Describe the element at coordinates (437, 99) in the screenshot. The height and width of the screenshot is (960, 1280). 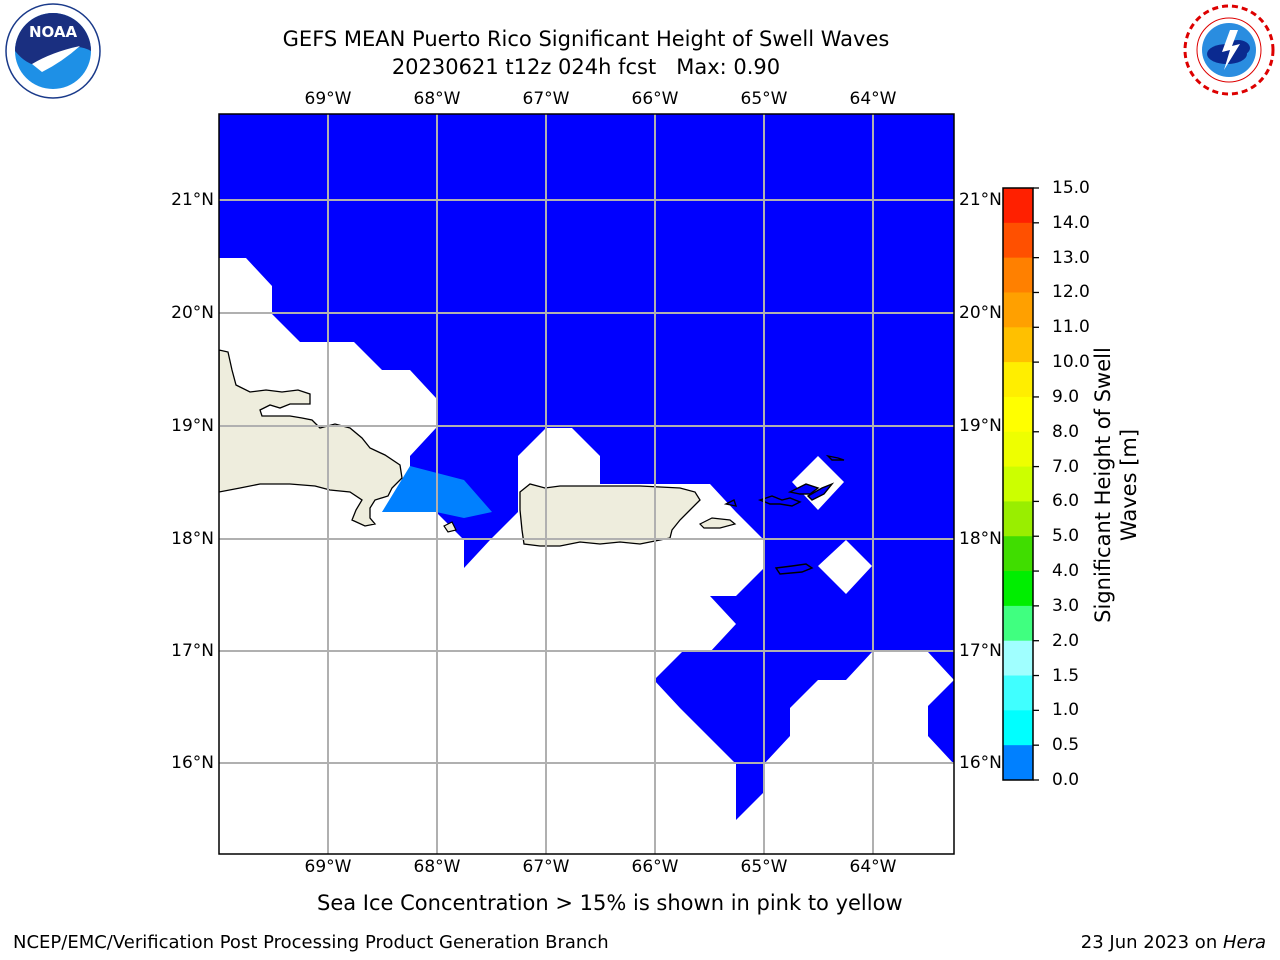
I see `lon-label-top-68w: 68°W` at that location.